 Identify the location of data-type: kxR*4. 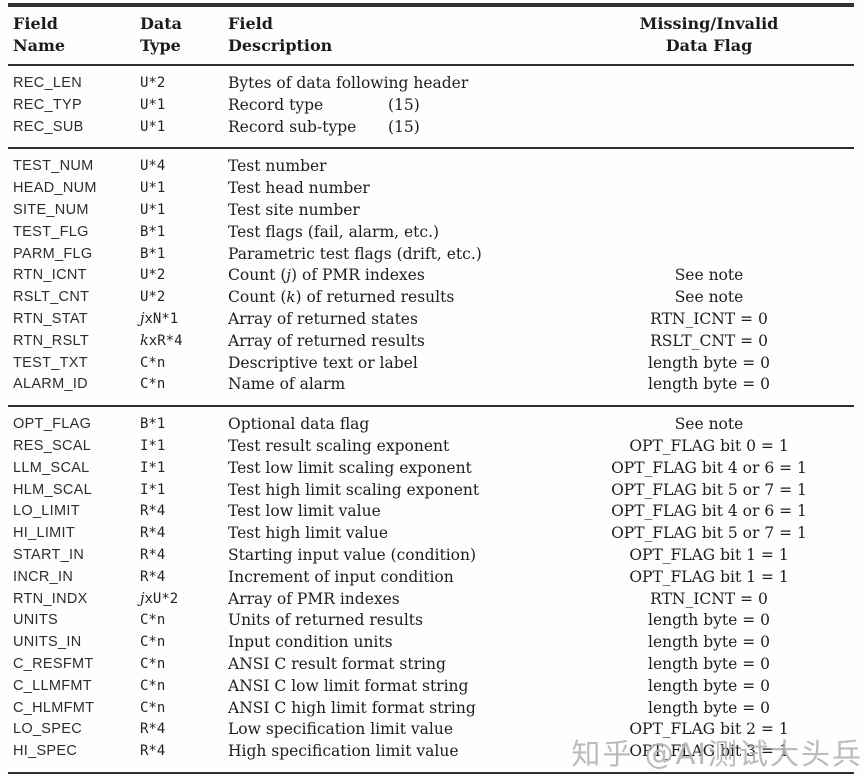
(161, 340).